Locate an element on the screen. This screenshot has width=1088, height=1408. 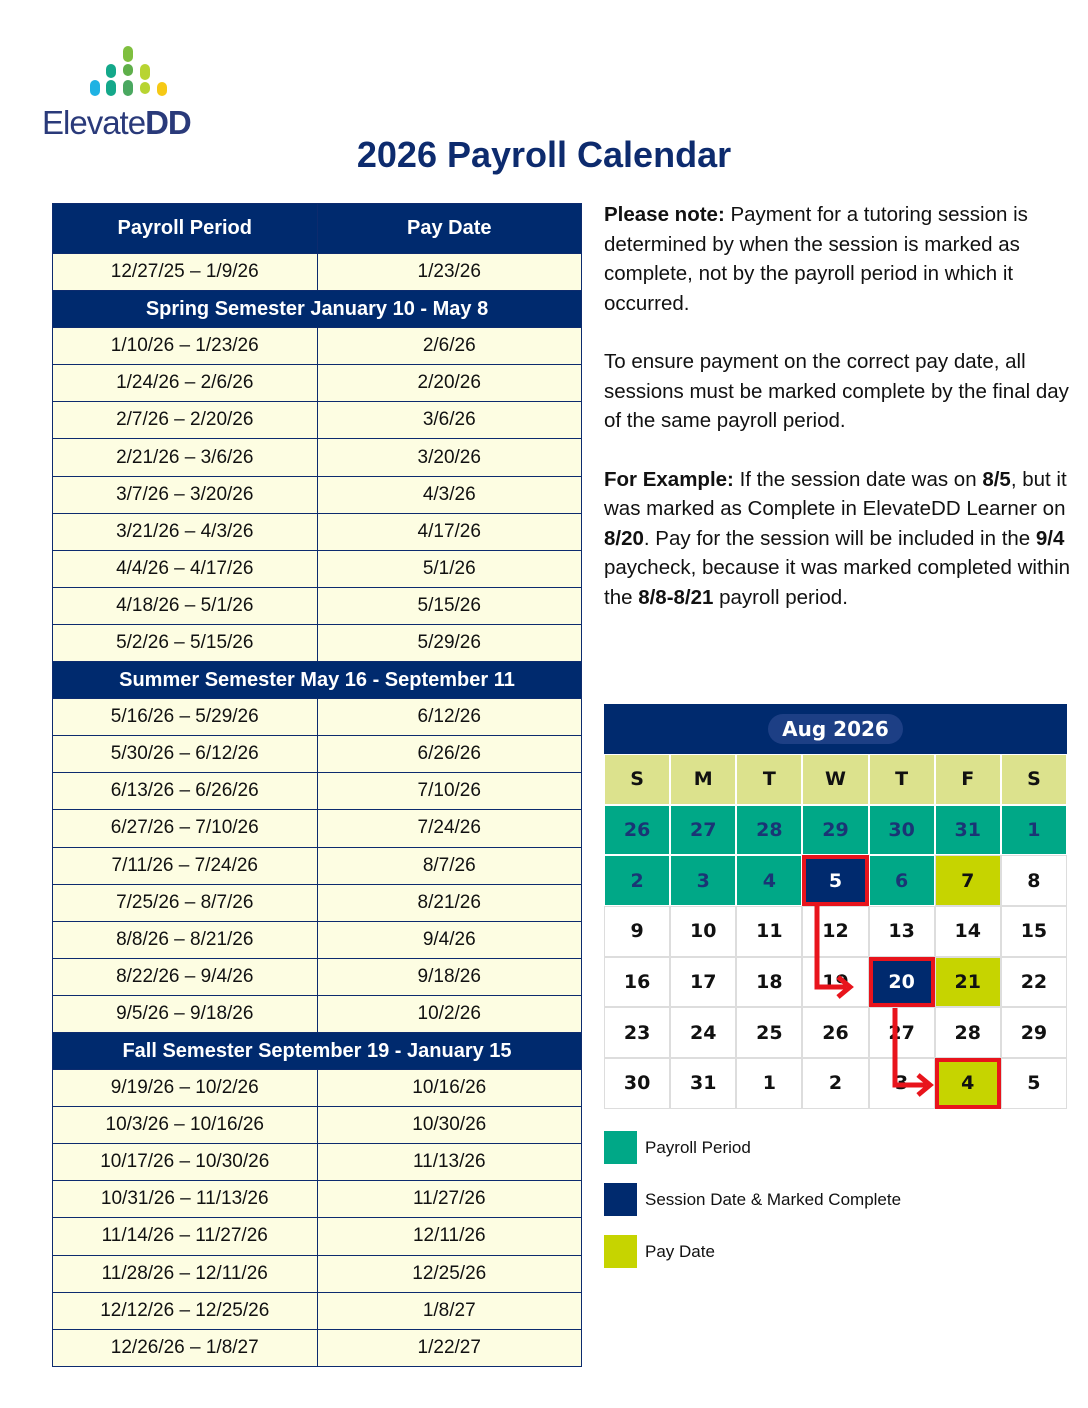
table-row: 5/30/26 – 6/12/26 6/26/26 is located at coordinates (317, 754).